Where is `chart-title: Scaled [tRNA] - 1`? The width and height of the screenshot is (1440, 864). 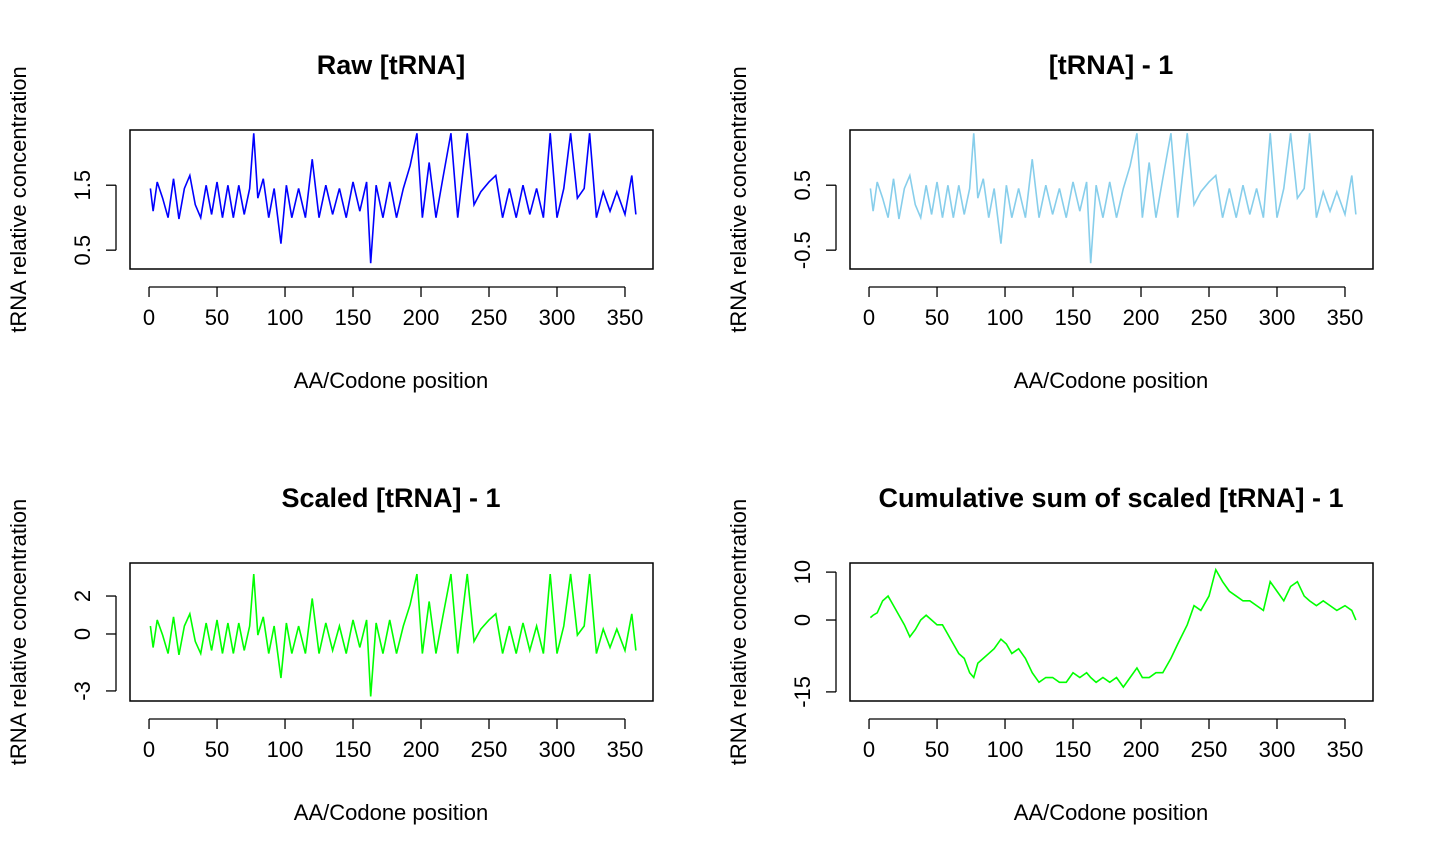
chart-title: Scaled [tRNA] - 1 is located at coordinates (390, 498).